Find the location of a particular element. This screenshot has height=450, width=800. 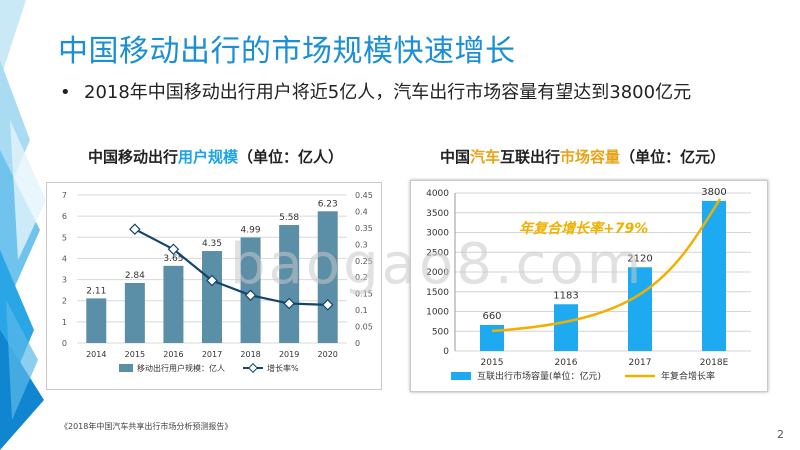

data-label: 3.65 is located at coordinates (173, 259).